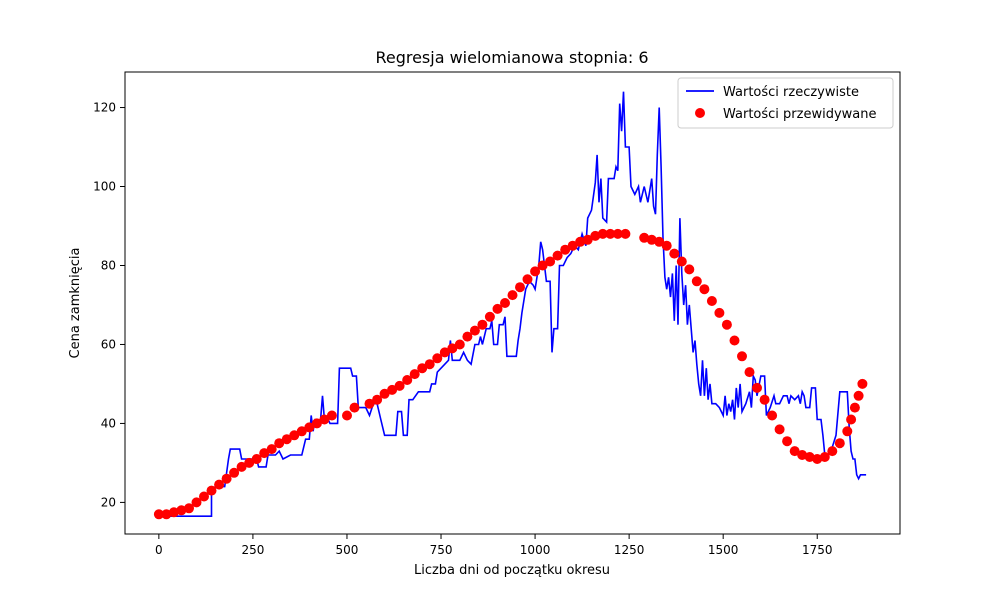 The image size is (1000, 600). I want to click on y-tick-label: 100, so click(104, 187).